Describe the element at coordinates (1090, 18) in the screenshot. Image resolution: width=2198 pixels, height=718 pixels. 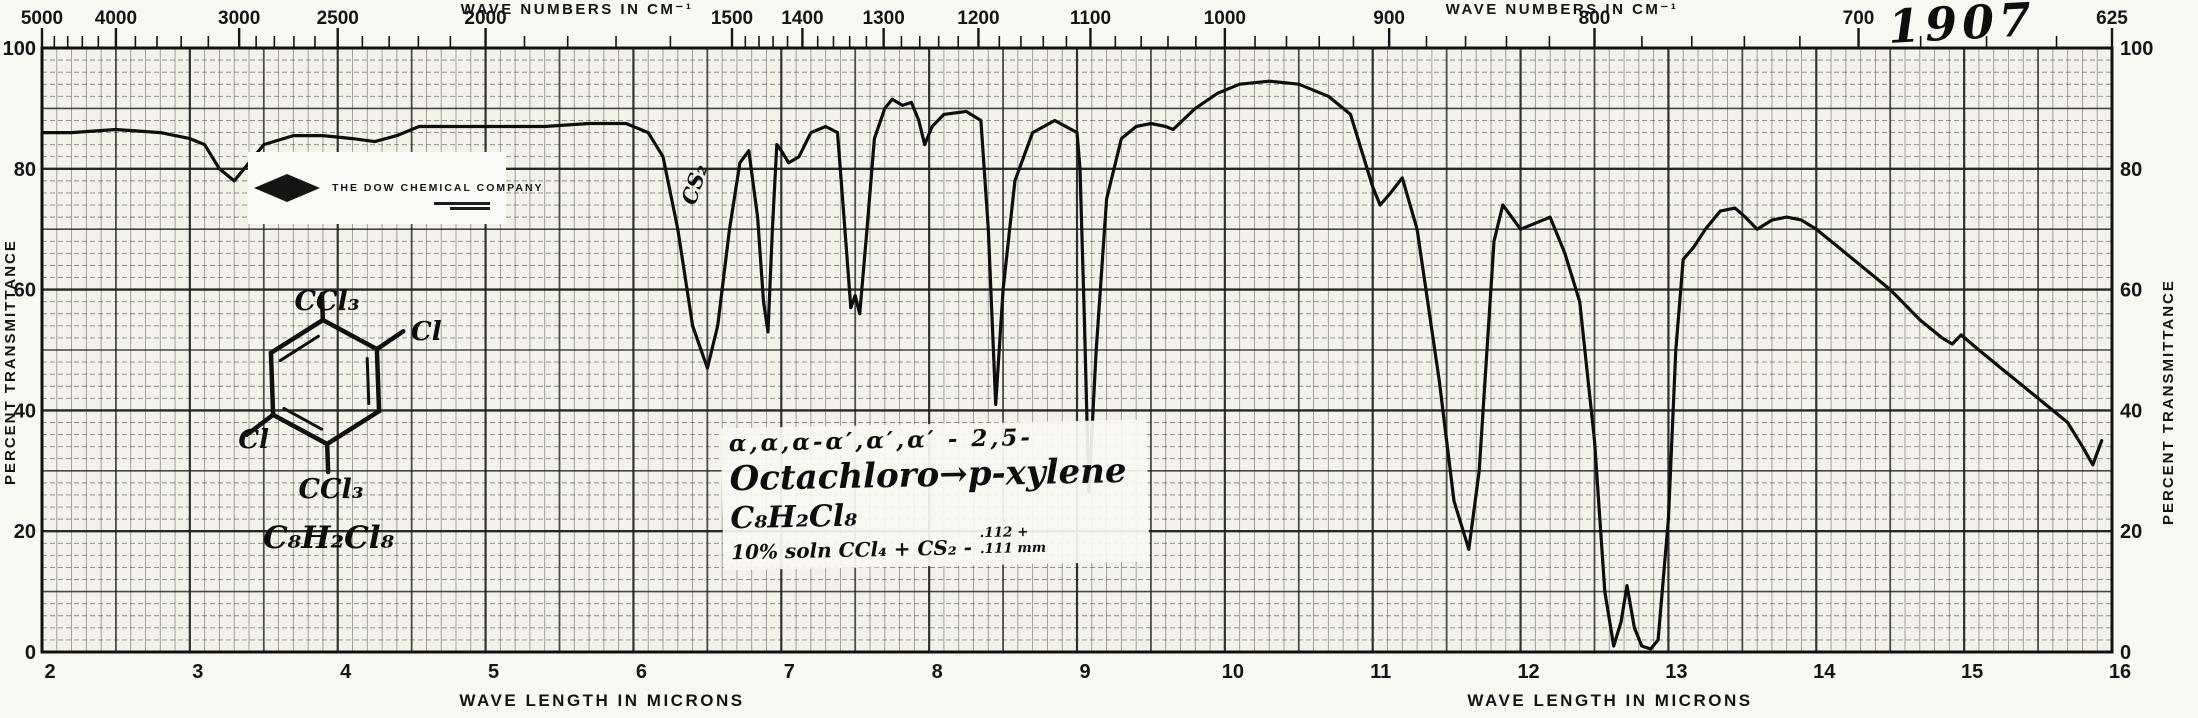
I see `top-tick-label: 1100` at that location.